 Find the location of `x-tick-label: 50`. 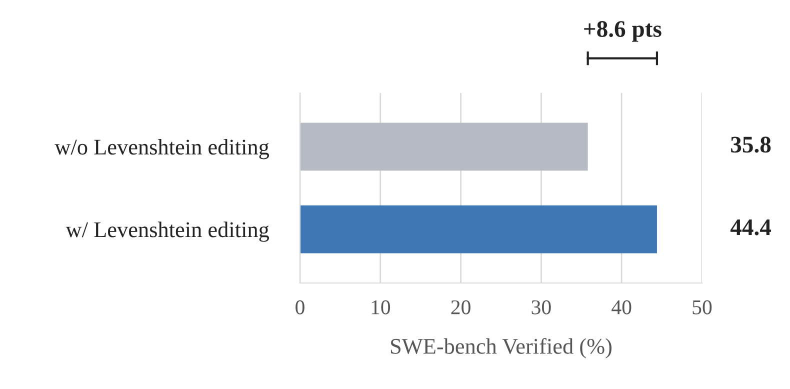

x-tick-label: 50 is located at coordinates (702, 307).